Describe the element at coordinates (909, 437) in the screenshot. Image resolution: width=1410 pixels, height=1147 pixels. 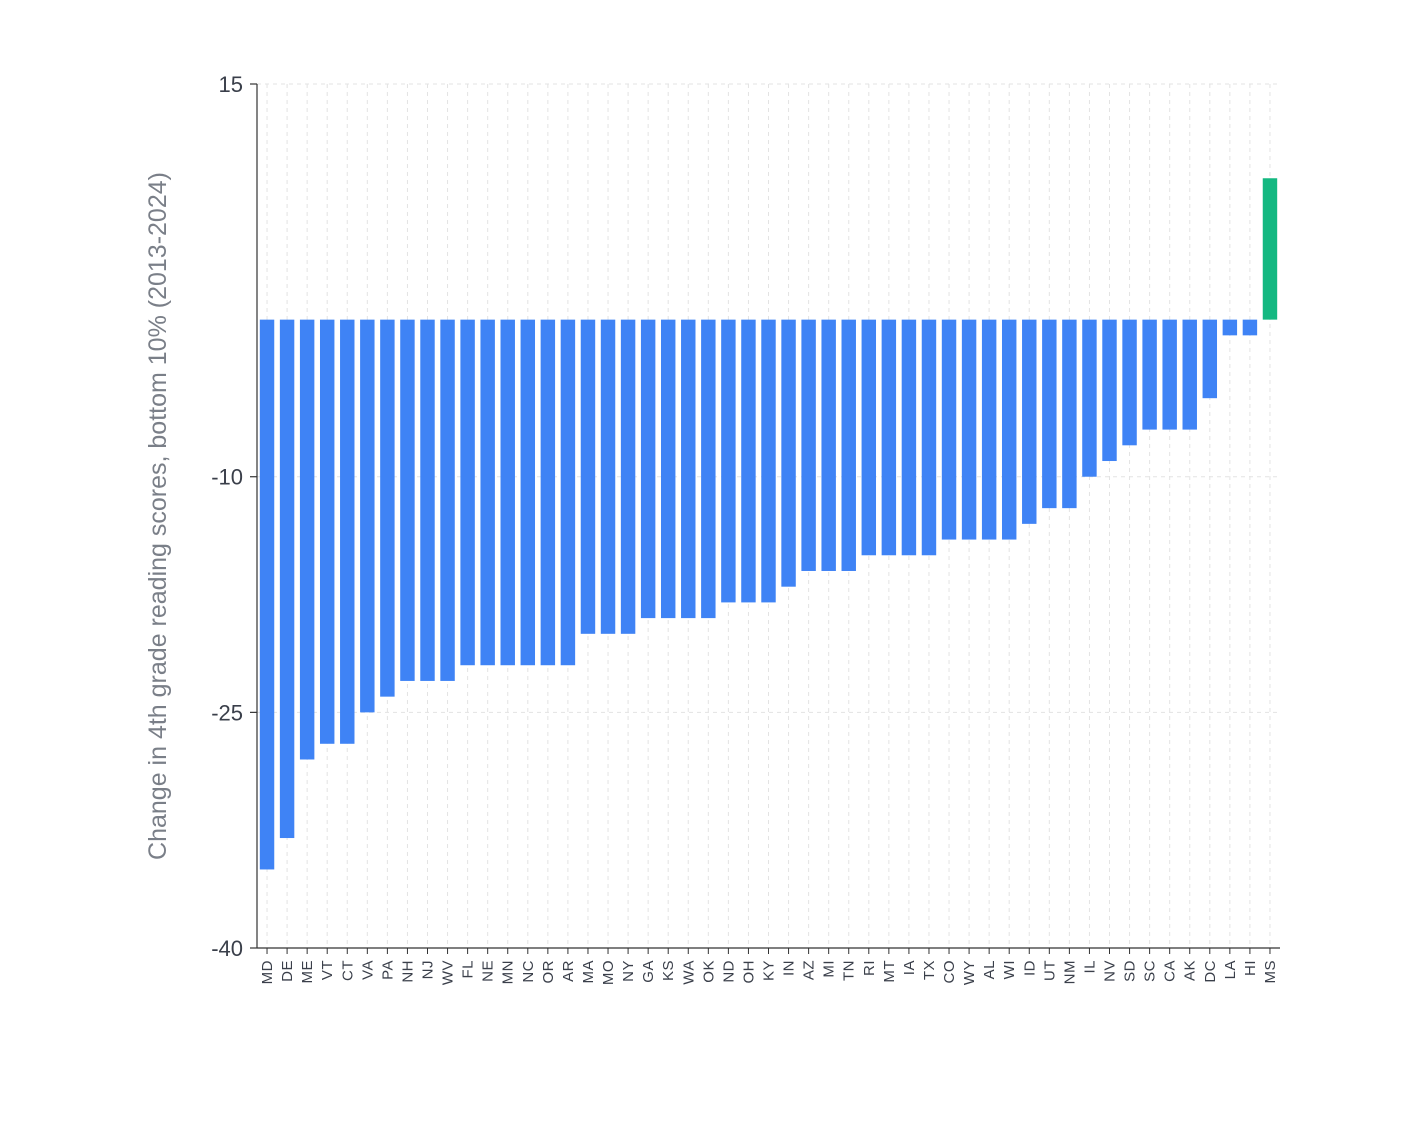
I see `bar-ia` at that location.